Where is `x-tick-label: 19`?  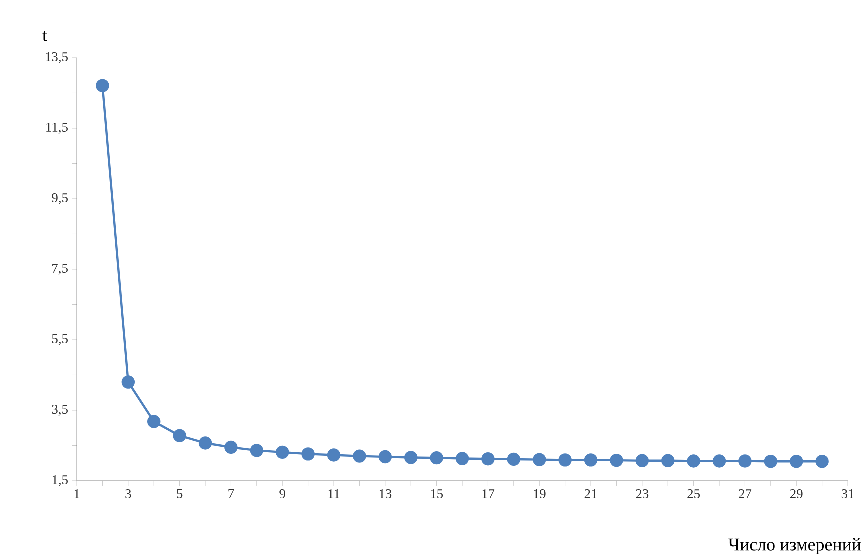
x-tick-label: 19 is located at coordinates (540, 494).